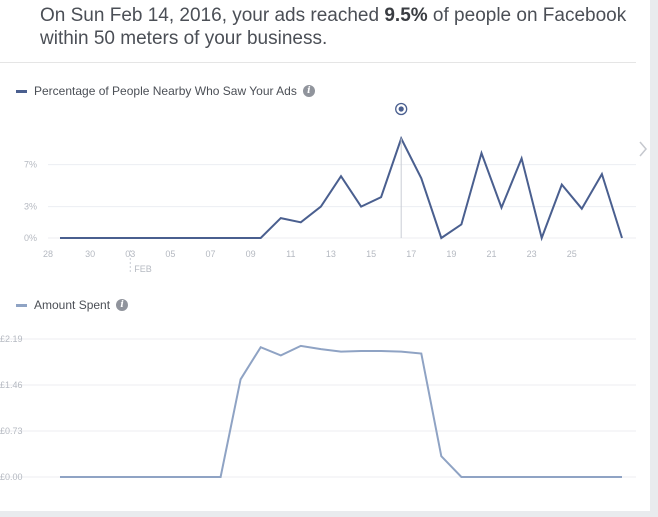 The image size is (658, 517). I want to click on x-tick-label: 25, so click(572, 254).